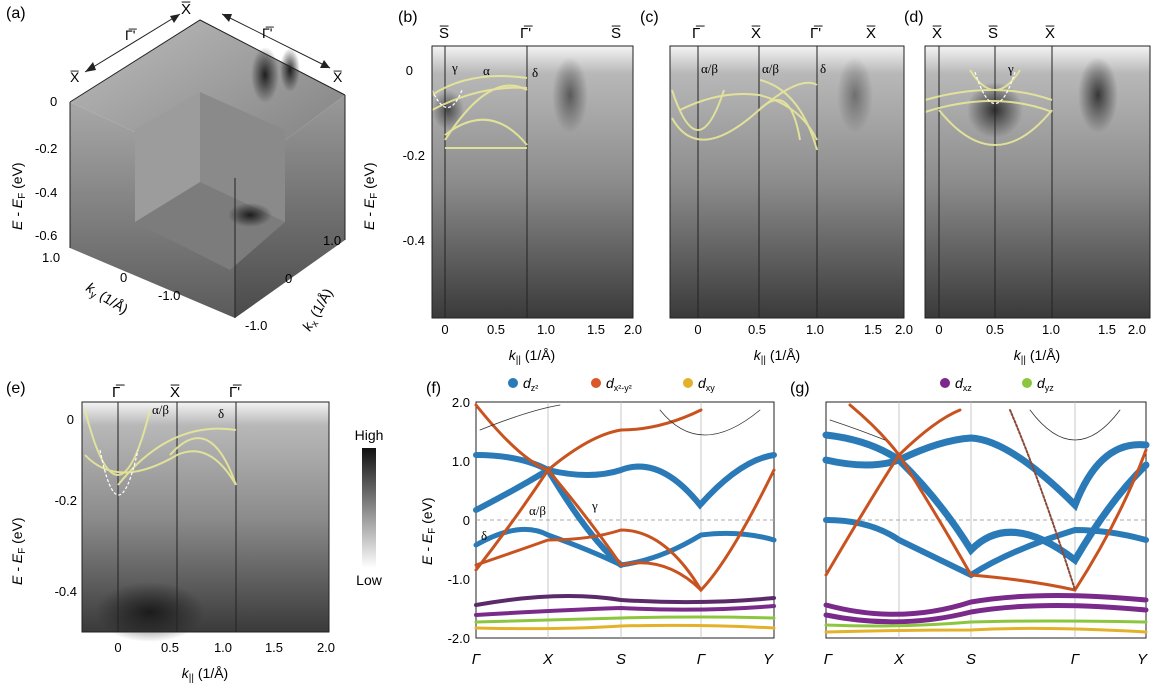 The image size is (1164, 694). What do you see at coordinates (1027, 383) in the screenshot?
I see `legend-swatch-dyz` at bounding box center [1027, 383].